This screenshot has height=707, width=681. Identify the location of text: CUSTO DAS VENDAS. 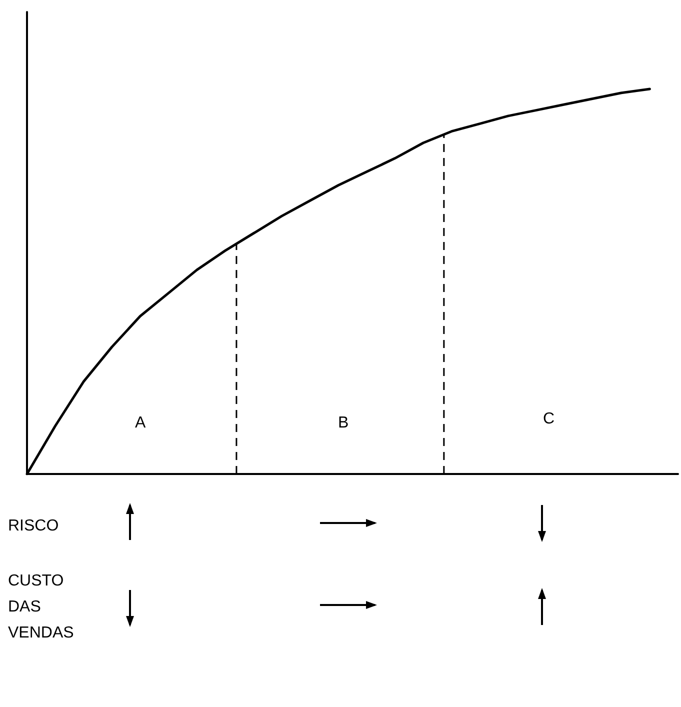
(41, 607).